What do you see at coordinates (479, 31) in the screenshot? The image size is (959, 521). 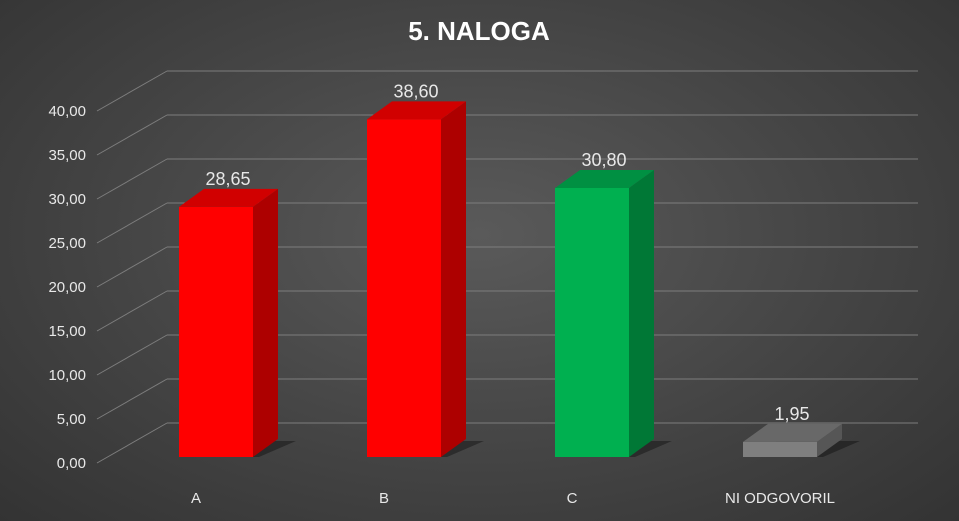 I see `chart-title: 5. NALOGA` at bounding box center [479, 31].